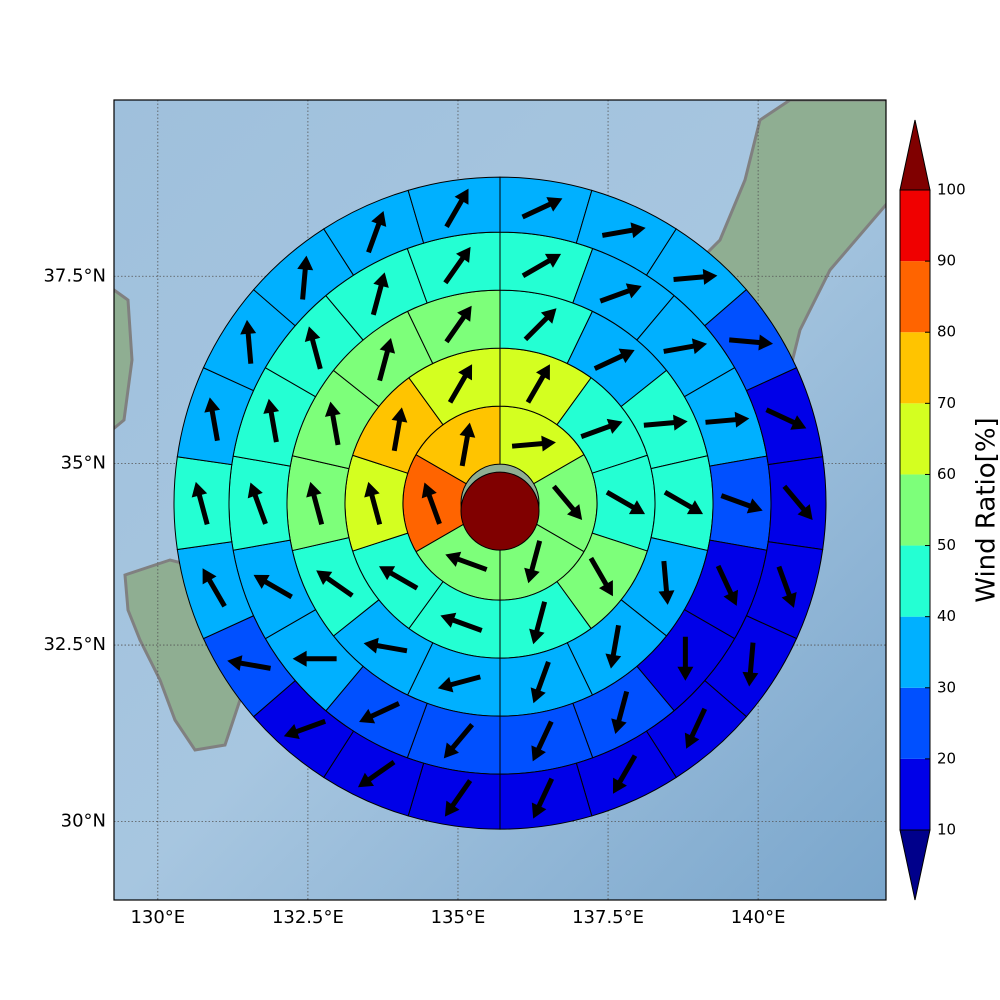 This screenshot has width=1000, height=1000. I want to click on colorbar-tick-label: 90, so click(946, 261).